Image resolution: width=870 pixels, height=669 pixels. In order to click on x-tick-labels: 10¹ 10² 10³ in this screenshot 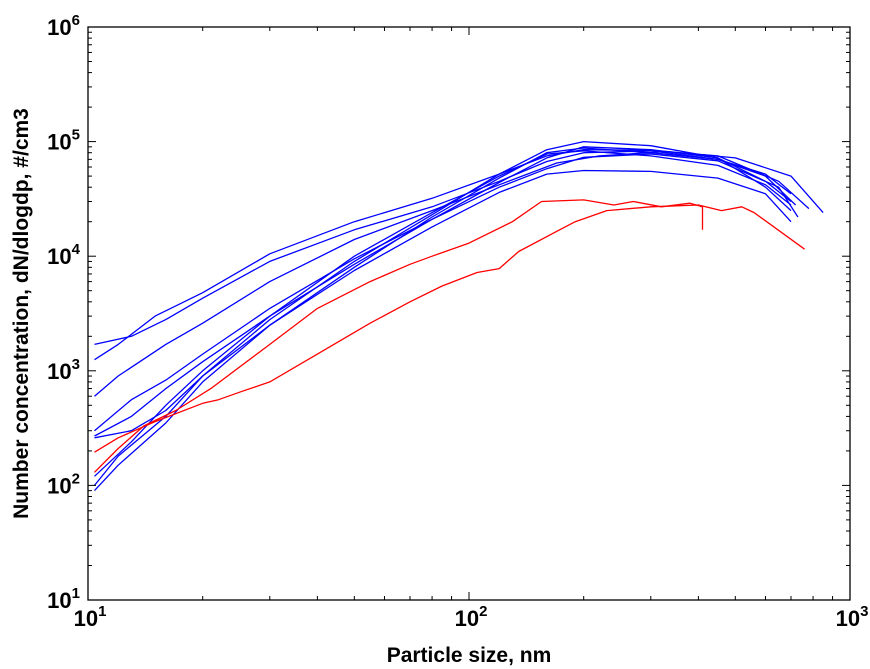, I will do `click(471, 617)`.